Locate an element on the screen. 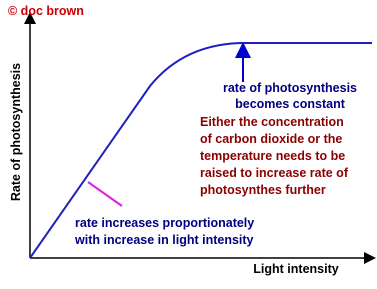 This screenshot has width=377, height=289. annotation-line: rate increases proportionately is located at coordinates (164, 223).